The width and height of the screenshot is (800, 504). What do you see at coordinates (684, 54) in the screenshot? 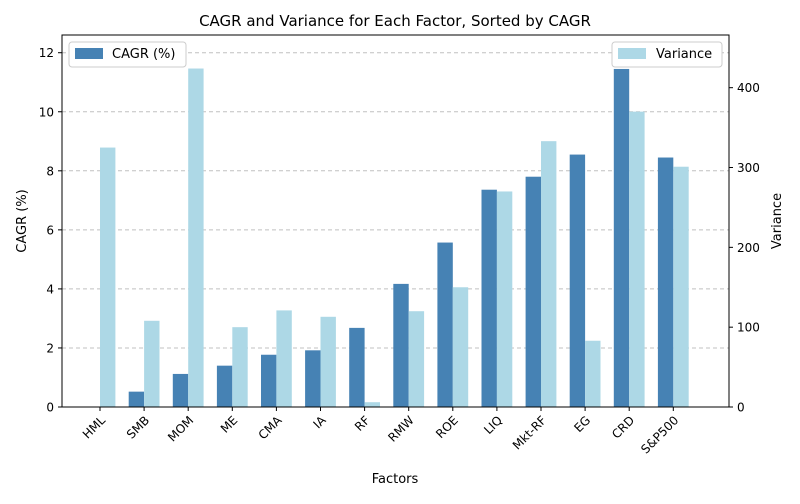
I see `legend-variance-label: Variance` at bounding box center [684, 54].